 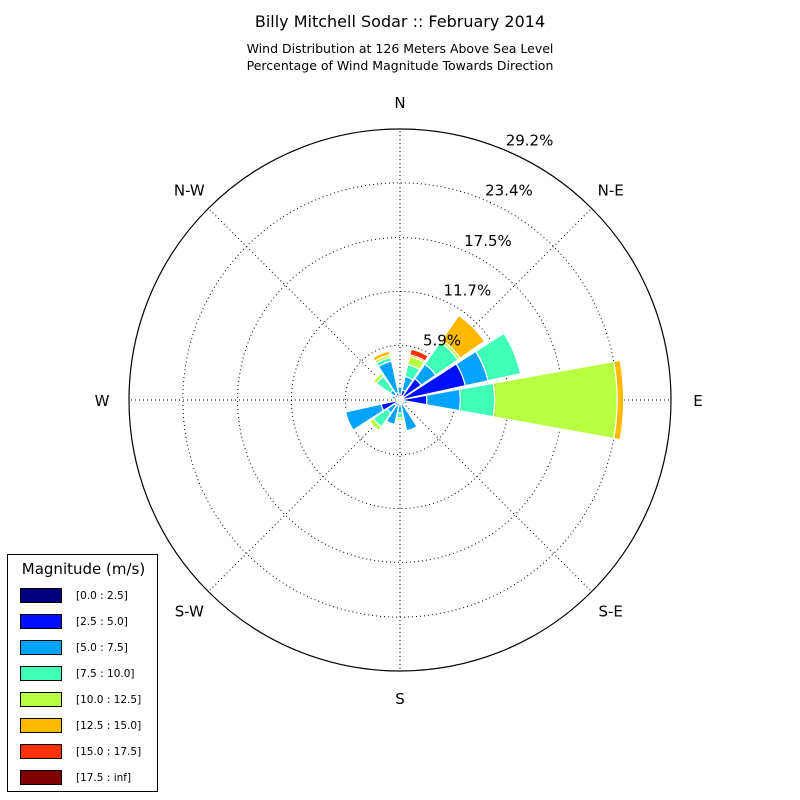 I want to click on radial-tick-label: 29.2%, so click(x=530, y=141).